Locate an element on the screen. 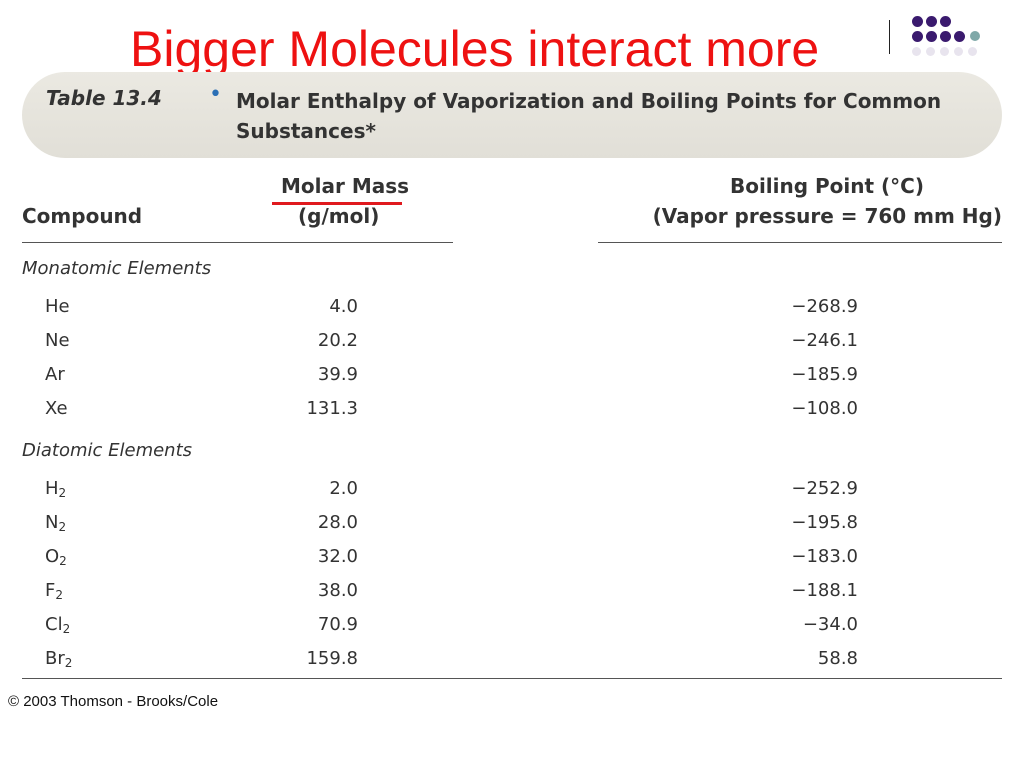 The image size is (1024, 768). molar-mass-value: 4.0 is located at coordinates (343, 306).